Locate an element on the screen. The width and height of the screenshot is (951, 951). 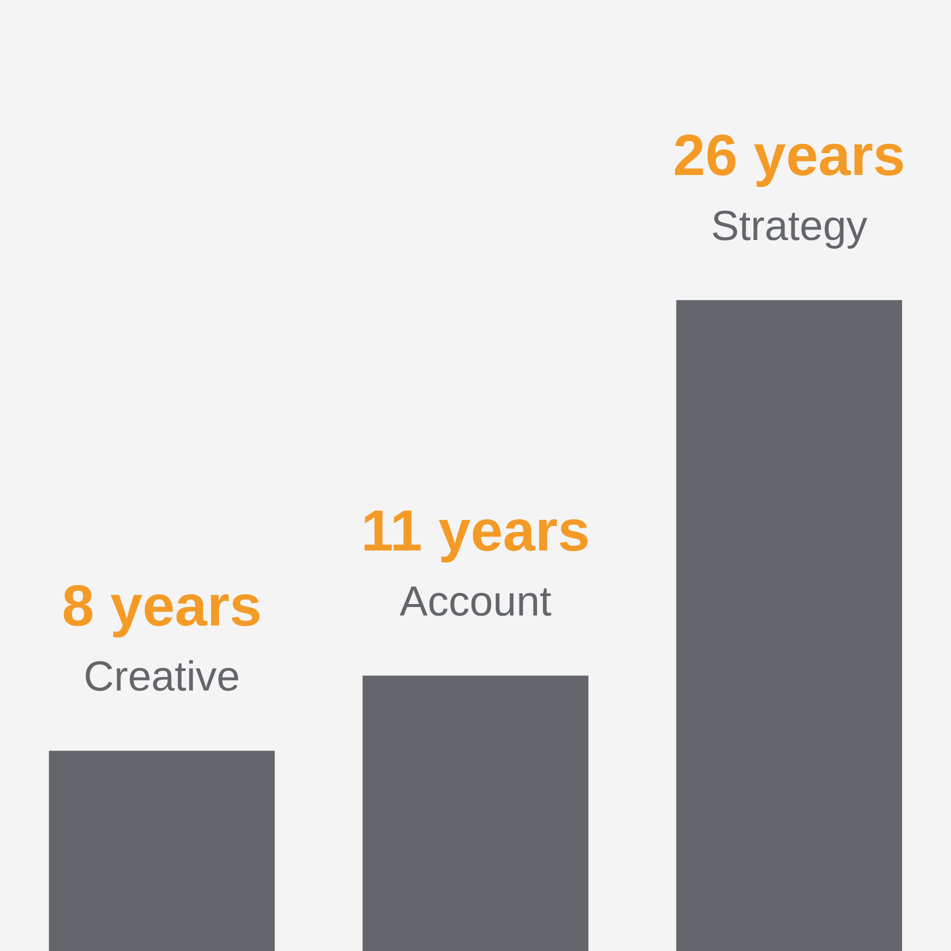
data-label: 26 years is located at coordinates (789, 155).